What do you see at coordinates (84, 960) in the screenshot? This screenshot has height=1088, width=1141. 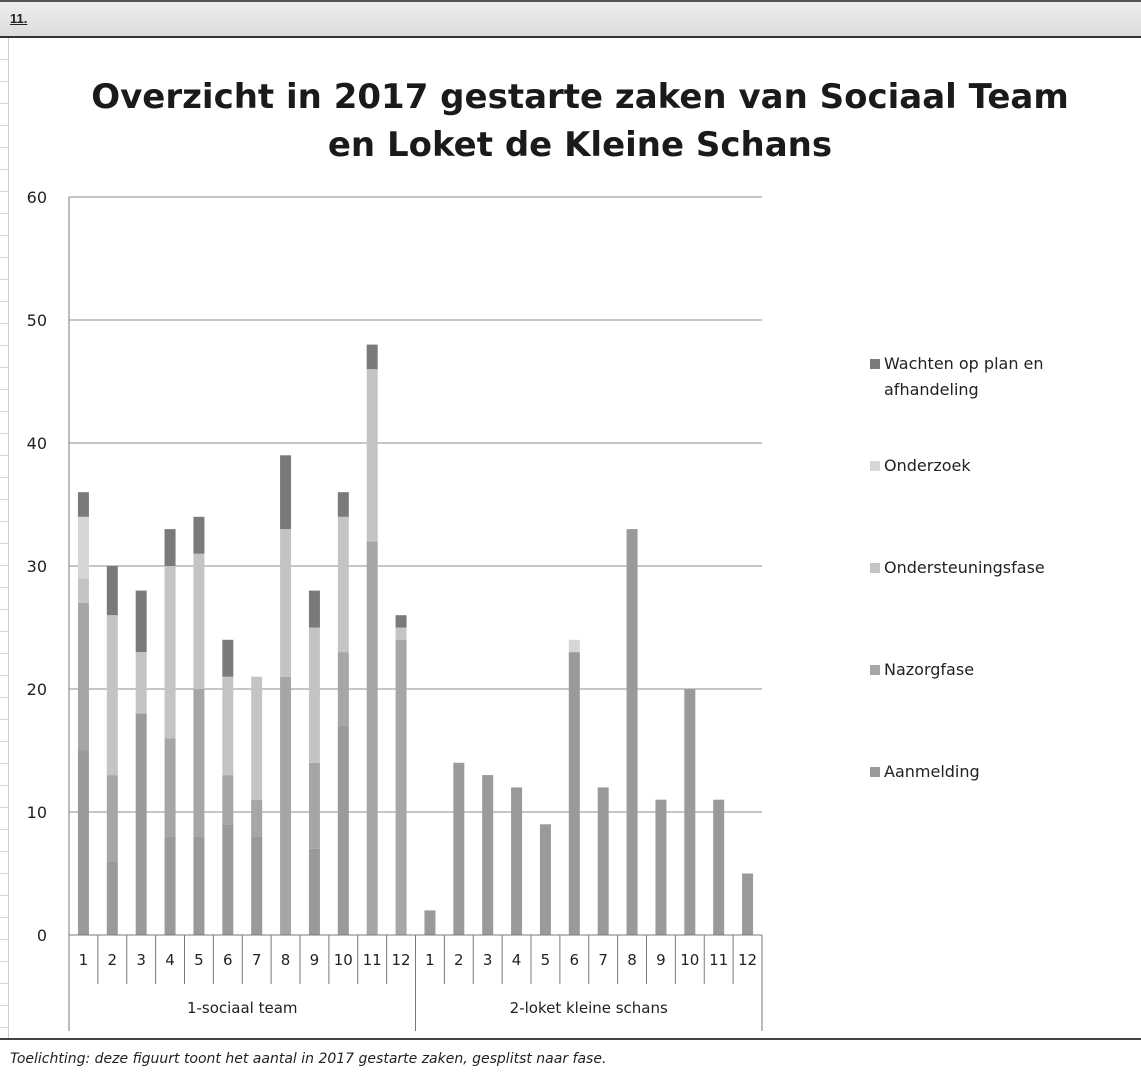 I see `x-tick-label: 1` at bounding box center [84, 960].